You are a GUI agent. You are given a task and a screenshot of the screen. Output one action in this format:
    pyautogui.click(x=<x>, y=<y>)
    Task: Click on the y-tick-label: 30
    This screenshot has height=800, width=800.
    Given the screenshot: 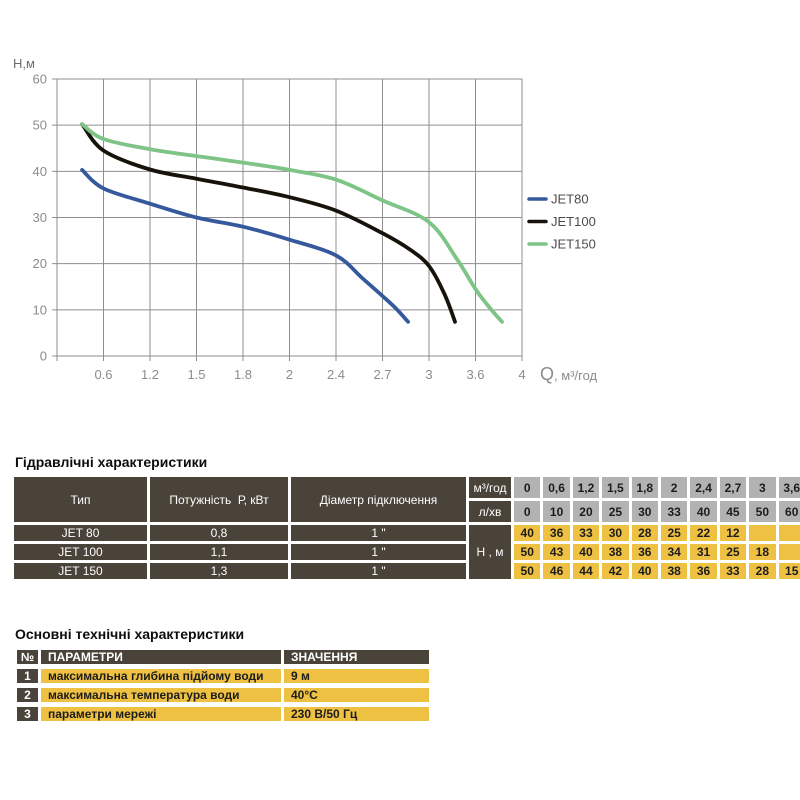 What is the action you would take?
    pyautogui.click(x=40, y=217)
    